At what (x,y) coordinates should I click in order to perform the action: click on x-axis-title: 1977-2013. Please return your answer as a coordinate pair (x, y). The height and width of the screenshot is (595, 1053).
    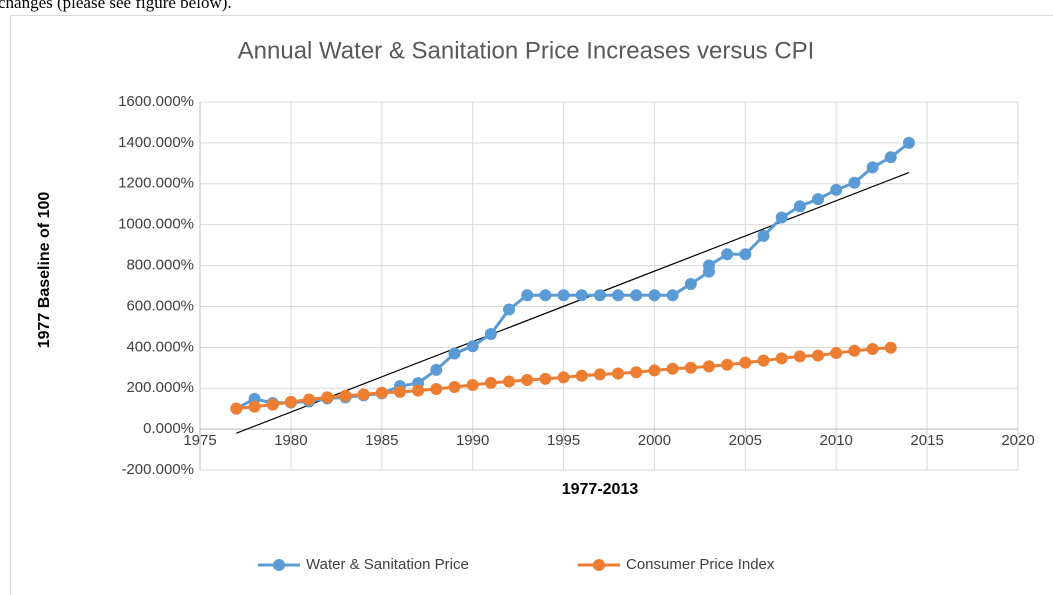
    Looking at the image, I should click on (600, 489).